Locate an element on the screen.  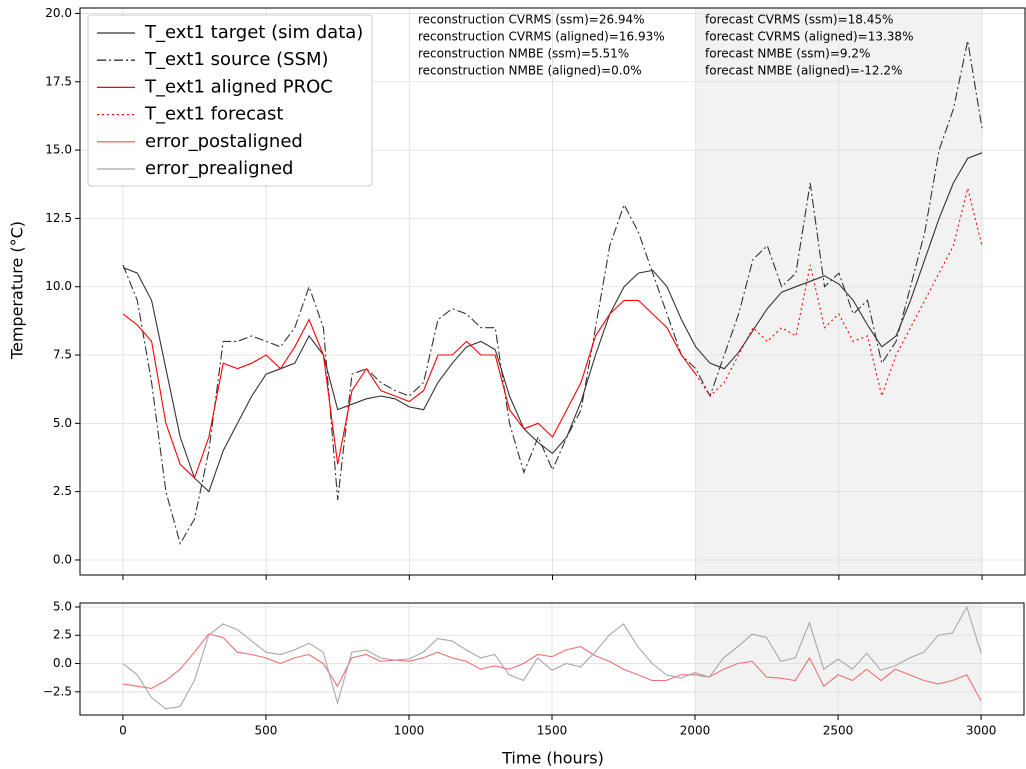
annotation: reconstruction NMBE (ssm)=5.51% is located at coordinates (523, 54).